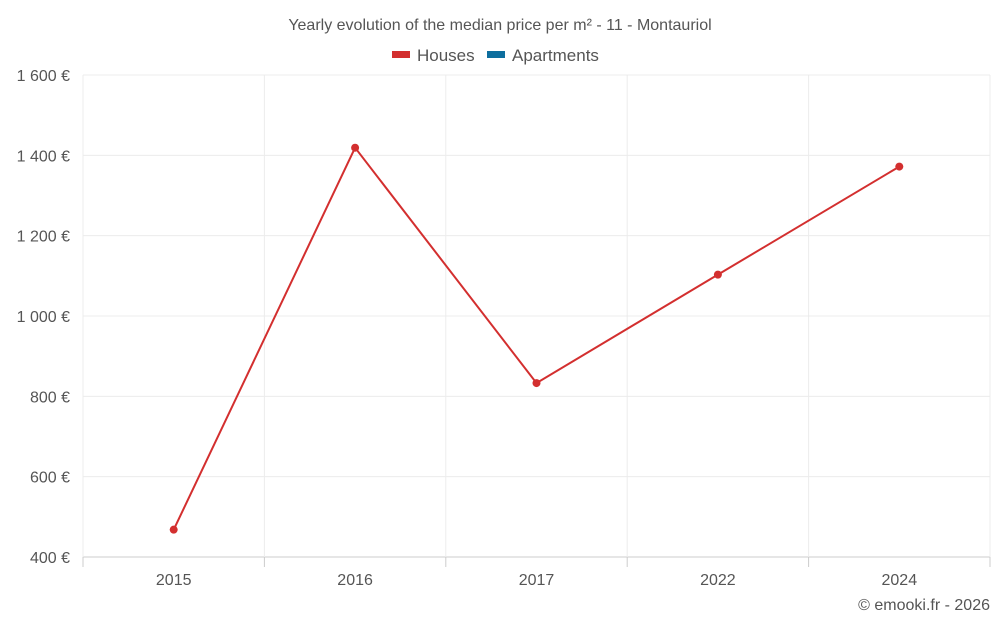  What do you see at coordinates (446, 55) in the screenshot?
I see `legend-label-houses: Houses` at bounding box center [446, 55].